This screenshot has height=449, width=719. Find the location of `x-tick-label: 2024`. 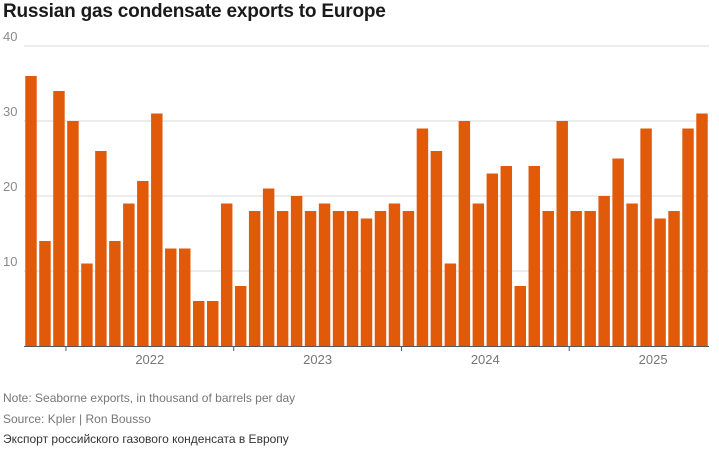

x-tick-label: 2024 is located at coordinates (485, 359).